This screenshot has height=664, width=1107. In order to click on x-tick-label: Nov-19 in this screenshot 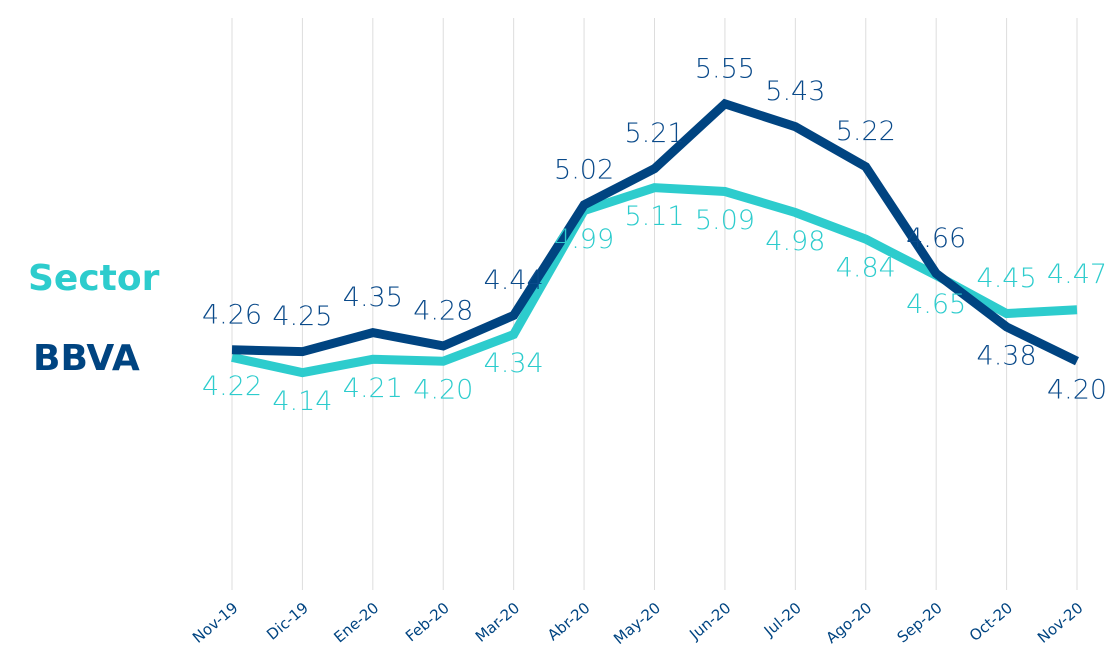, I will do `click(215, 623)`.